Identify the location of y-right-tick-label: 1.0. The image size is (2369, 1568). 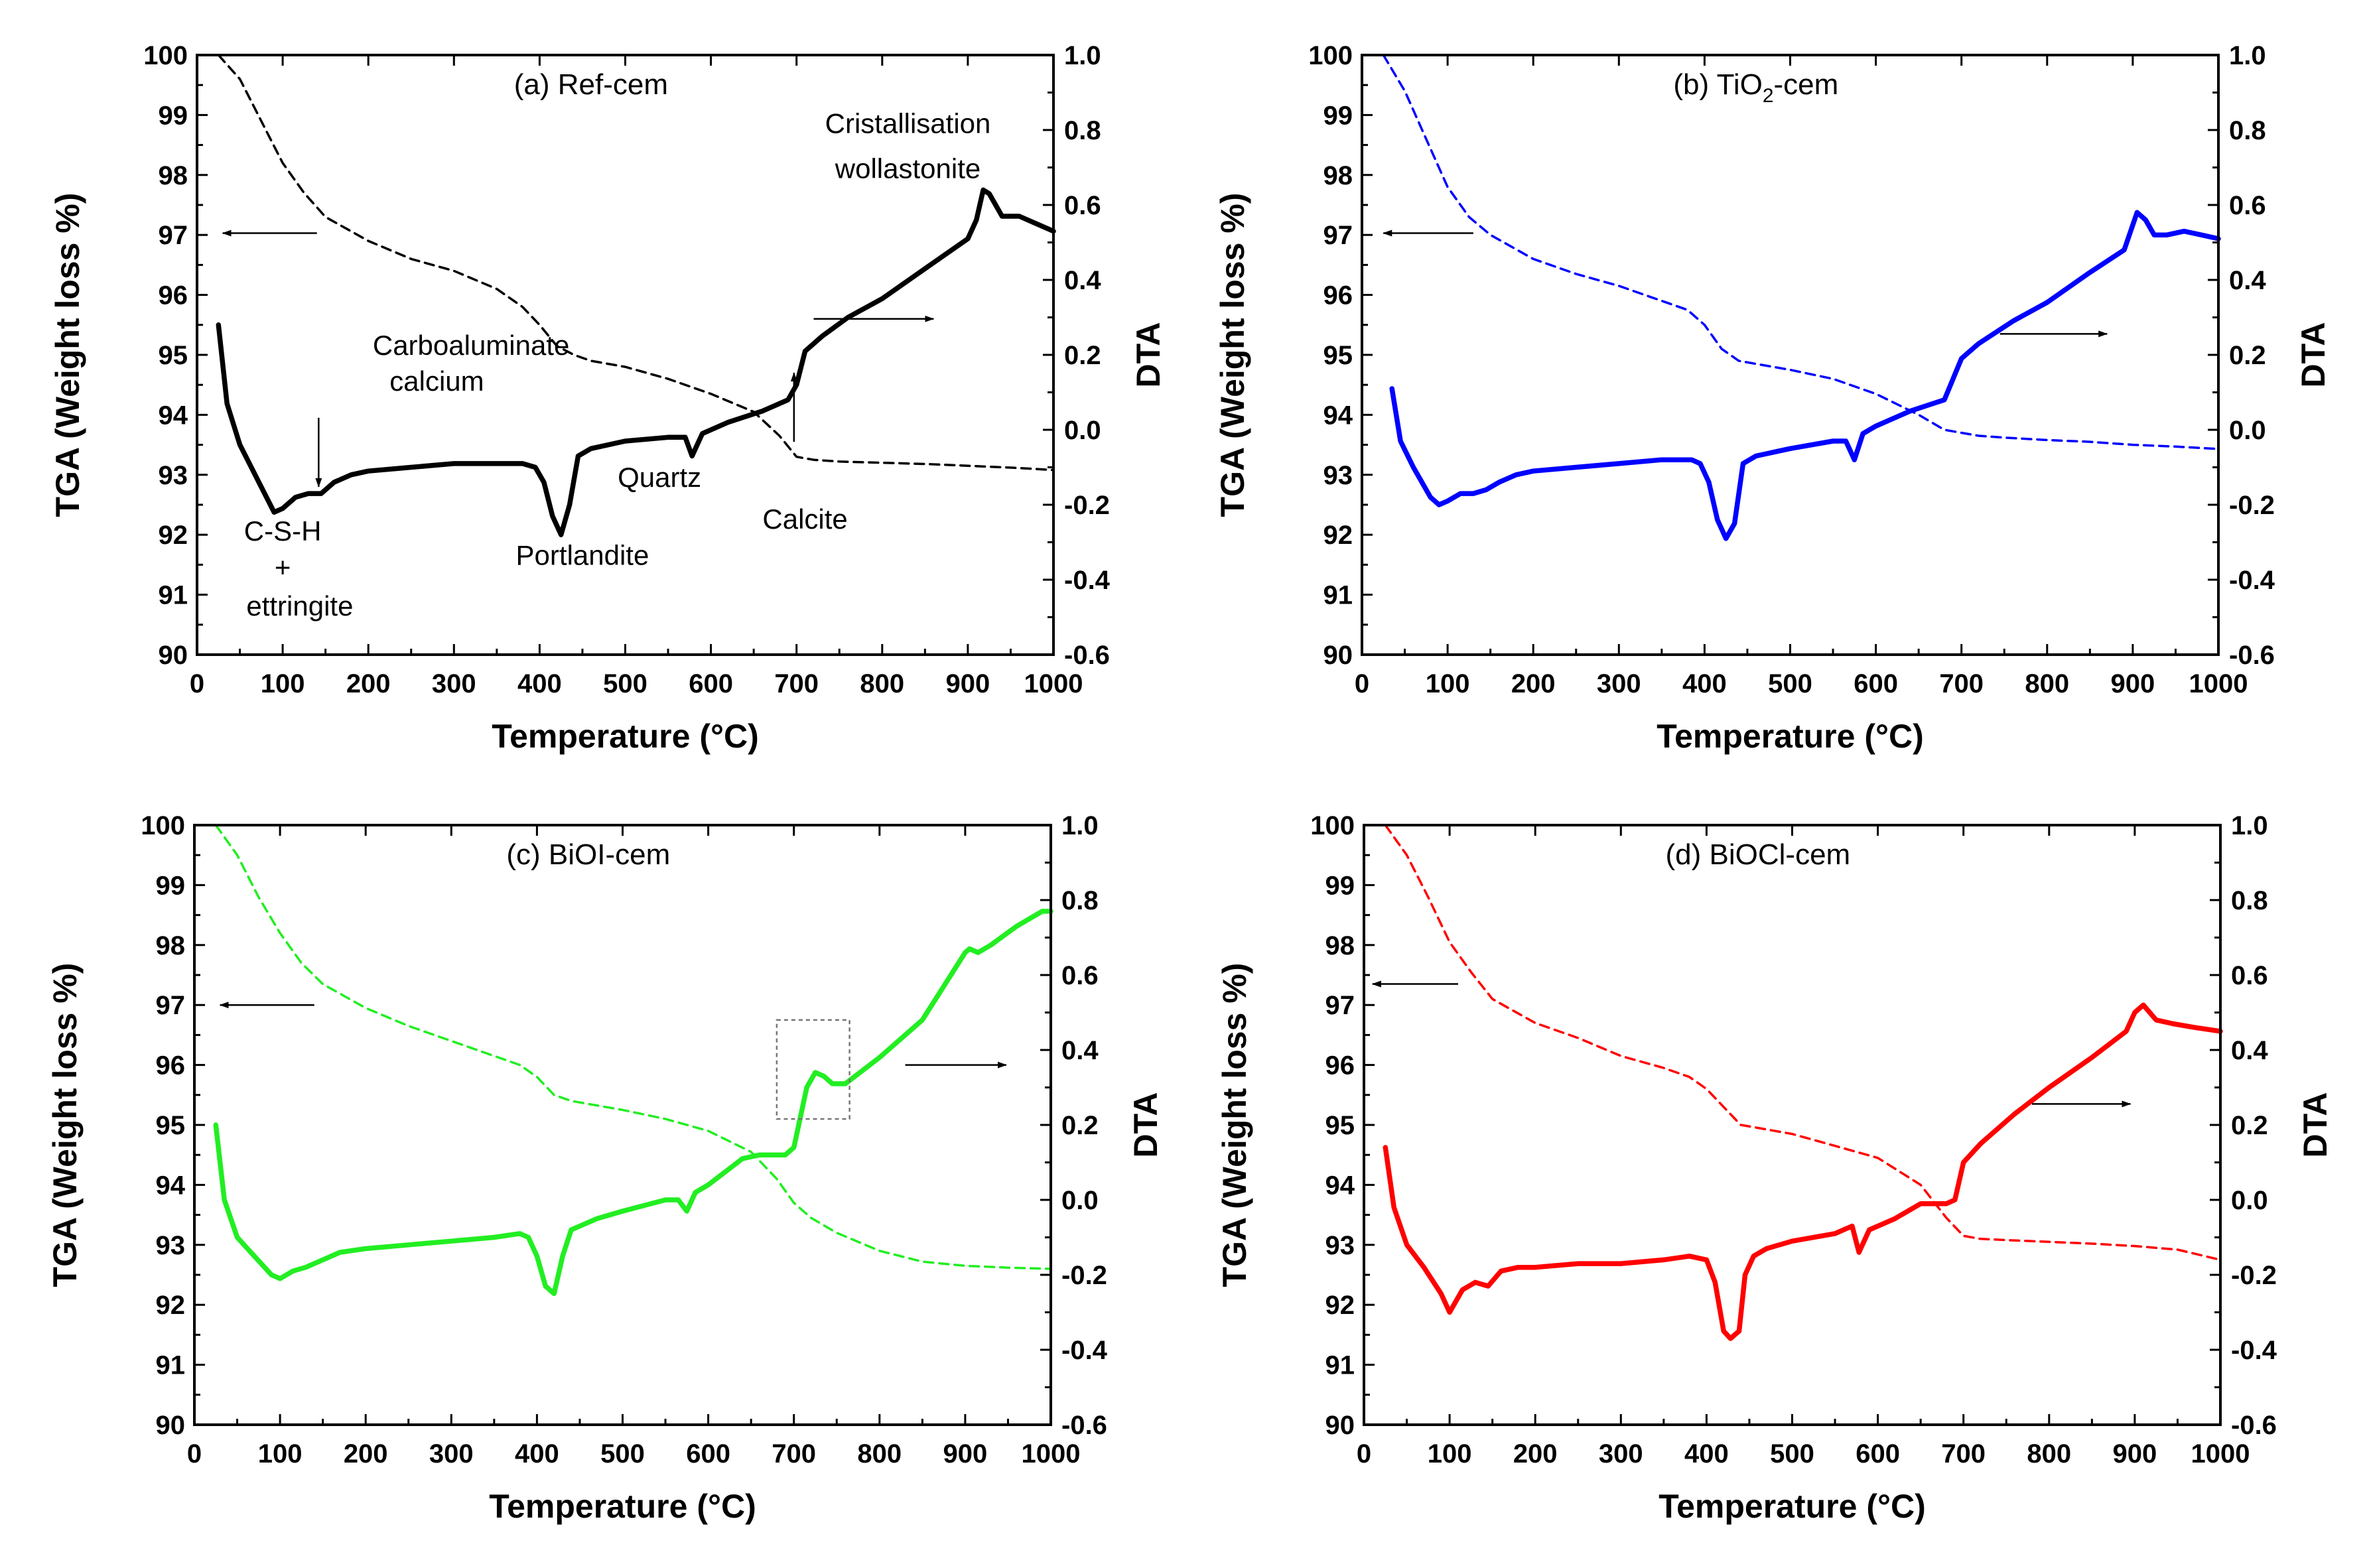
(2247, 56).